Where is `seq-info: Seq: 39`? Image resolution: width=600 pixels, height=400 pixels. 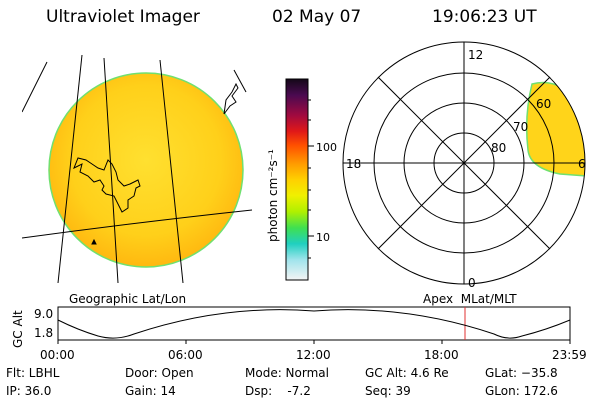 seq-info: Seq: 39 is located at coordinates (388, 391).